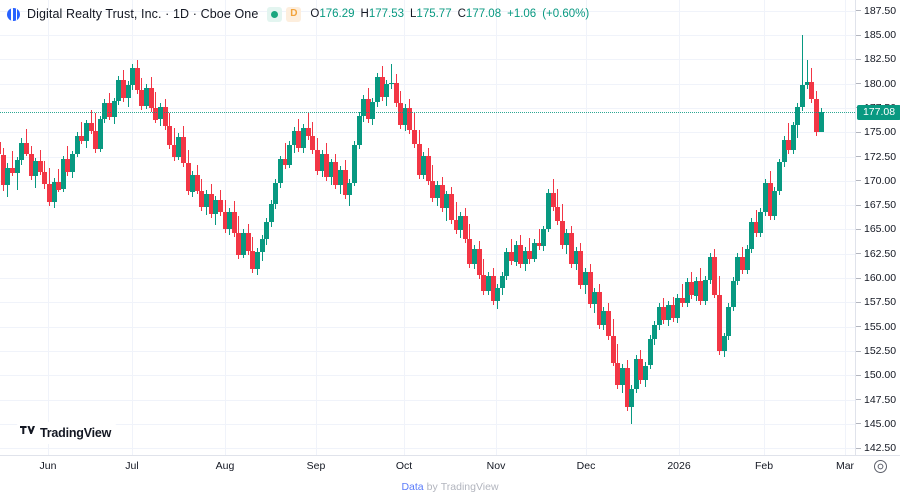  I want to click on ohlc-close-value: 177.08, so click(483, 14).